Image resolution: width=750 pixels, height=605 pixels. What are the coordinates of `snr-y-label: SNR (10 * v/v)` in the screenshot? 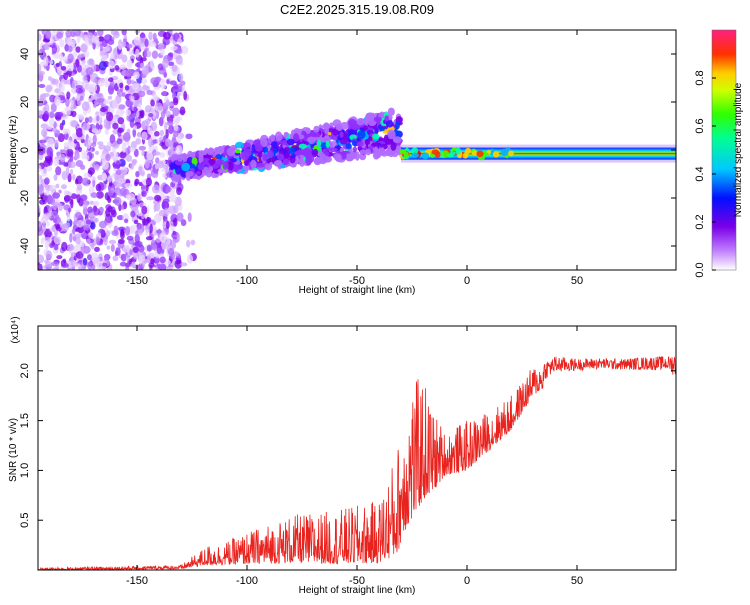 It's located at (13, 450).